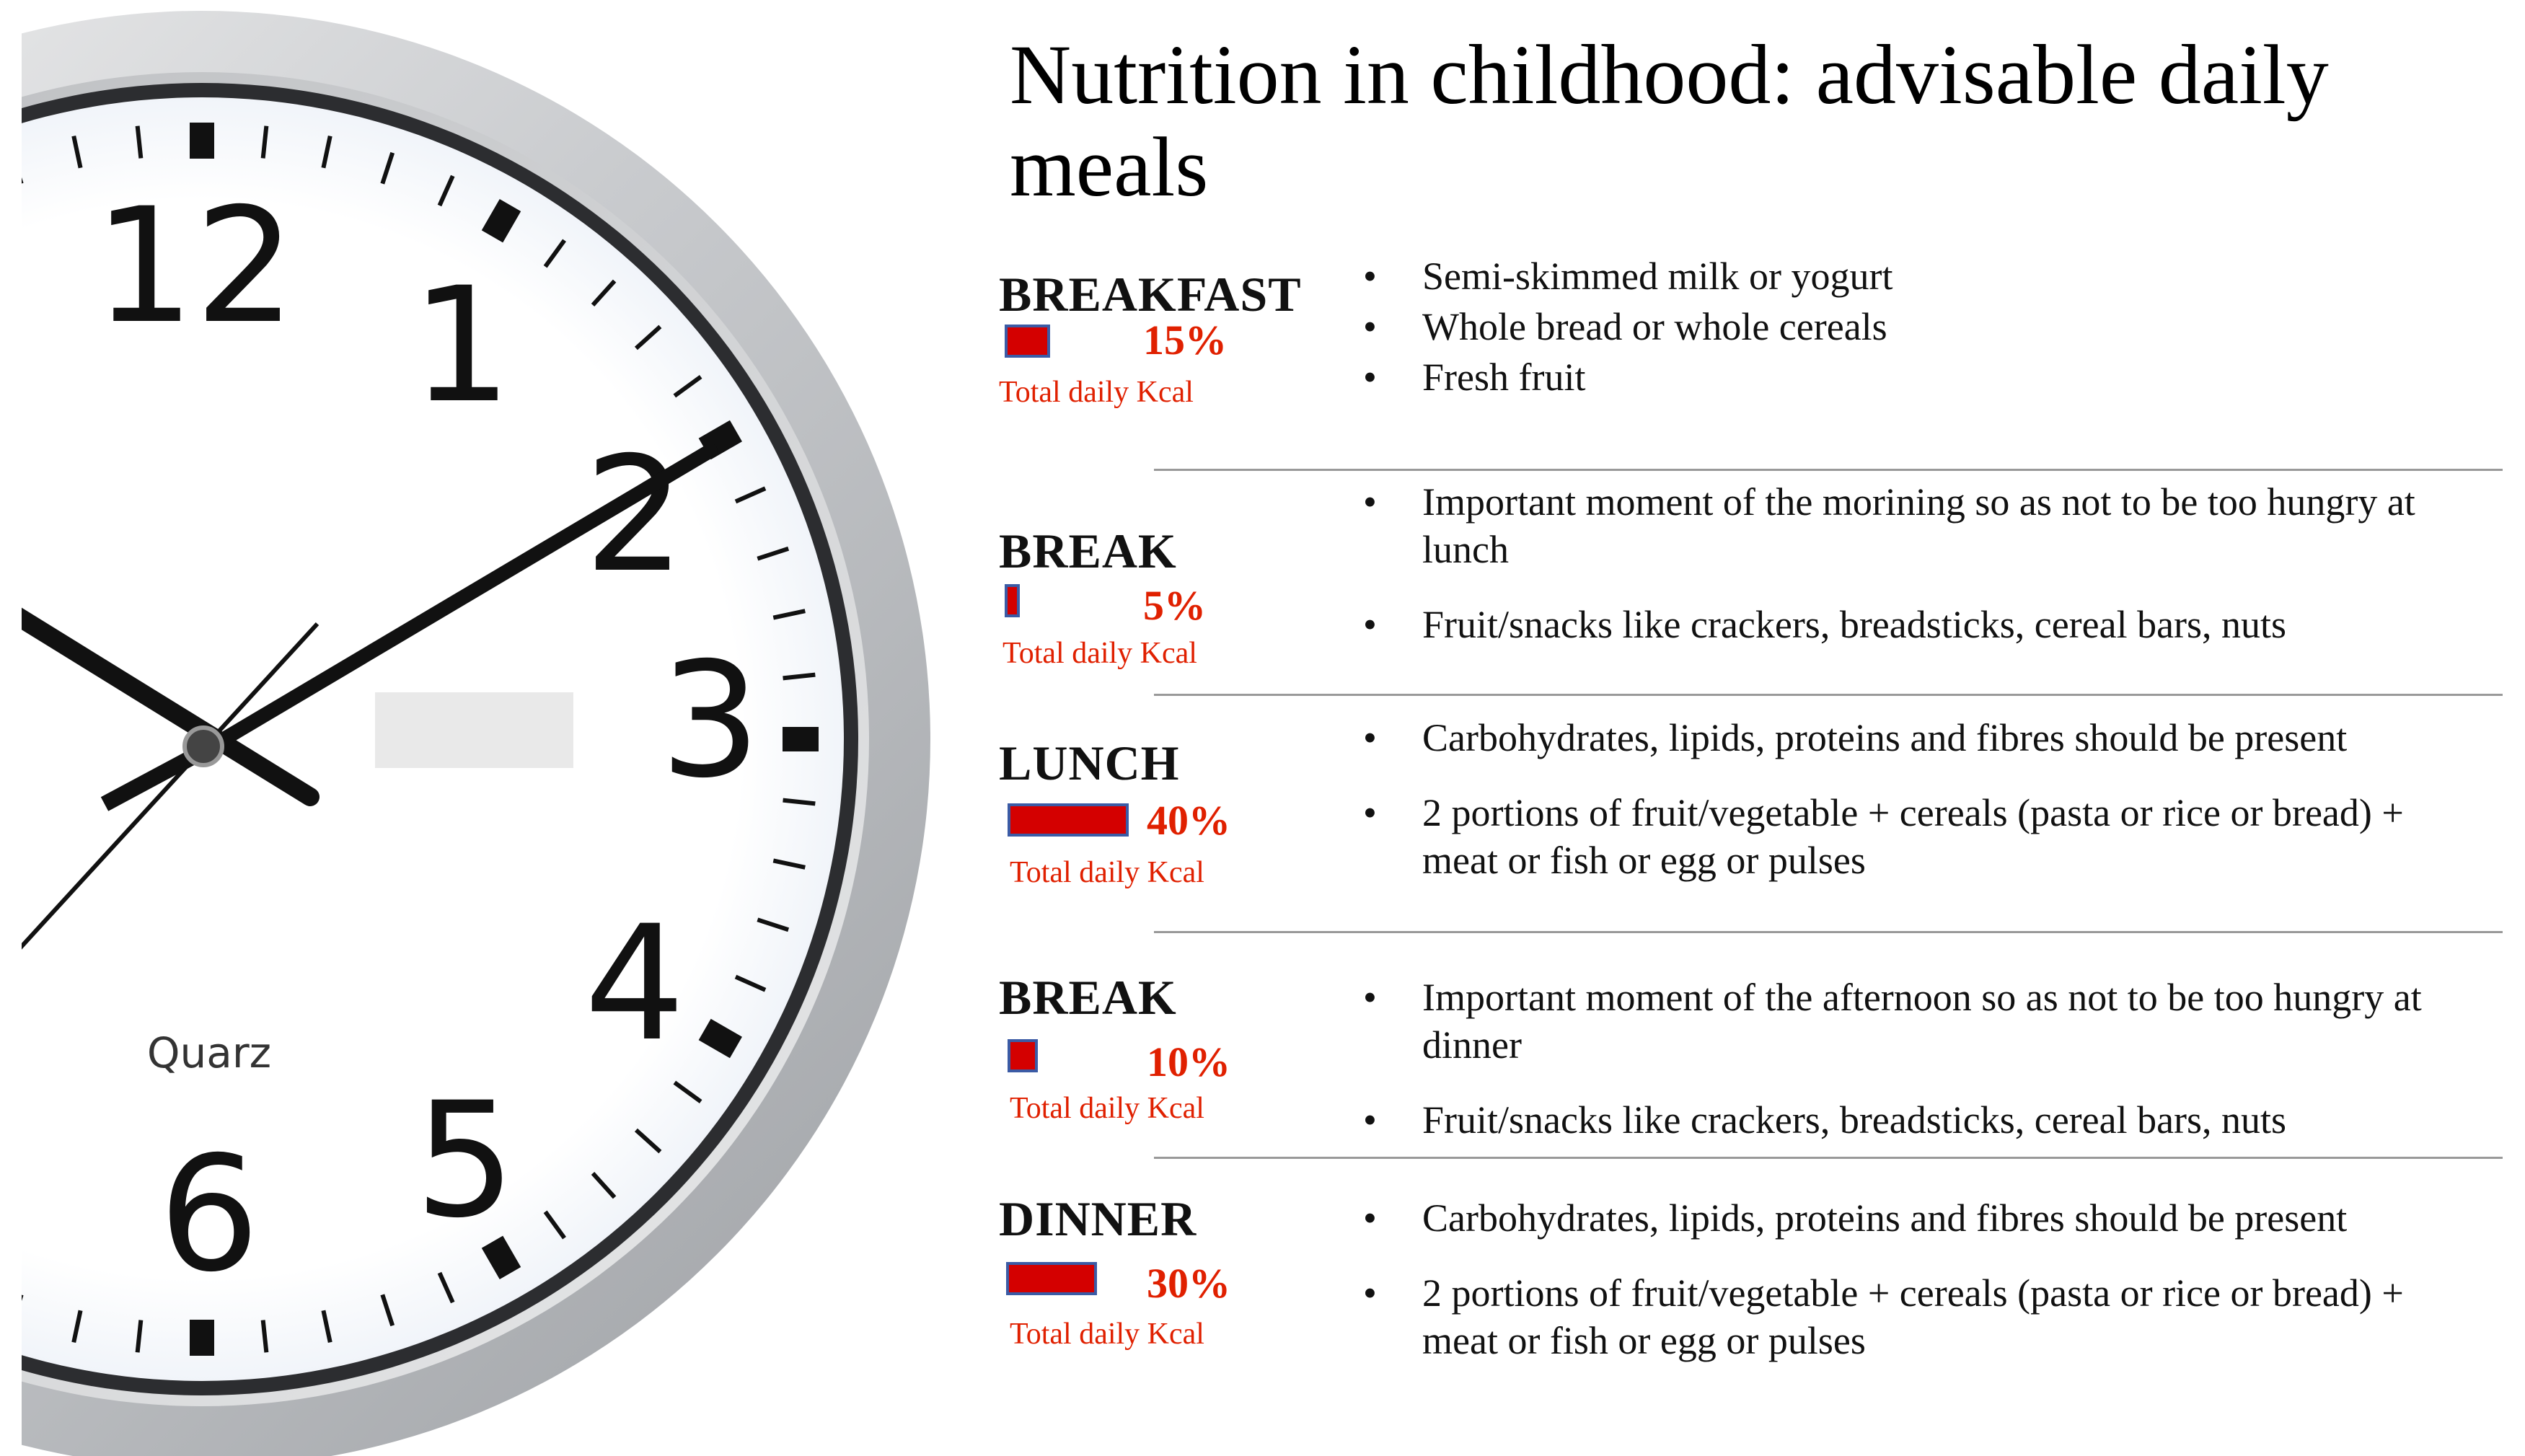 This screenshot has width=2525, height=1456. I want to click on hour-hand, so click(171, 706).